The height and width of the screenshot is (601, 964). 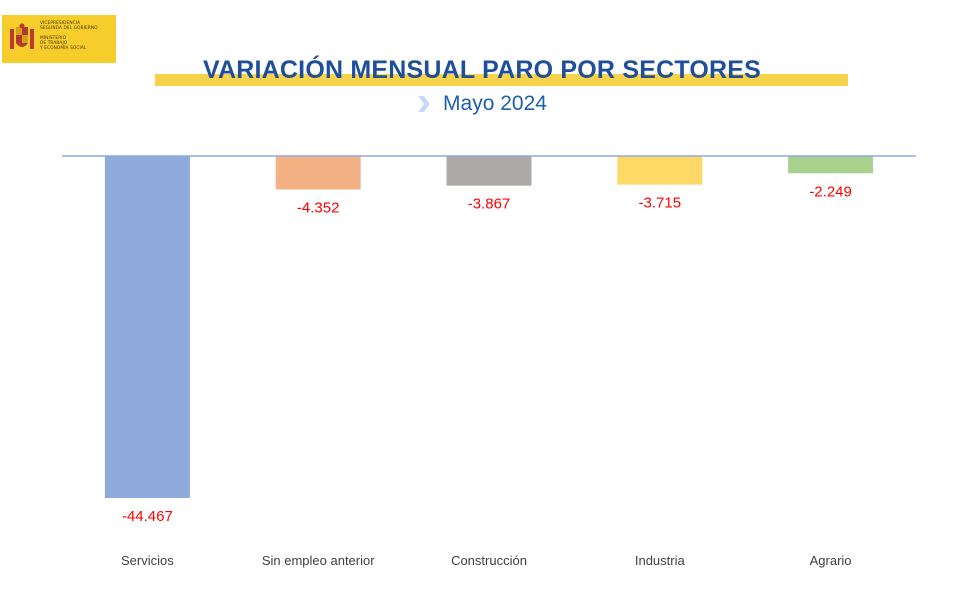 What do you see at coordinates (660, 560) in the screenshot?
I see `category-label: Industria` at bounding box center [660, 560].